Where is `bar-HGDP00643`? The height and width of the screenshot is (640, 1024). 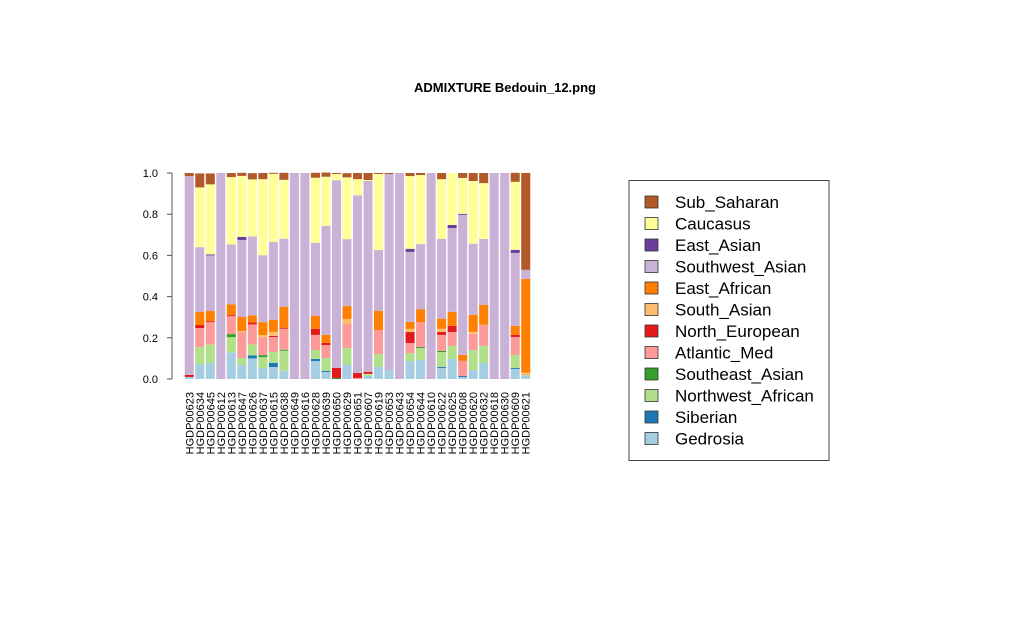 bar-HGDP00643 is located at coordinates (400, 276).